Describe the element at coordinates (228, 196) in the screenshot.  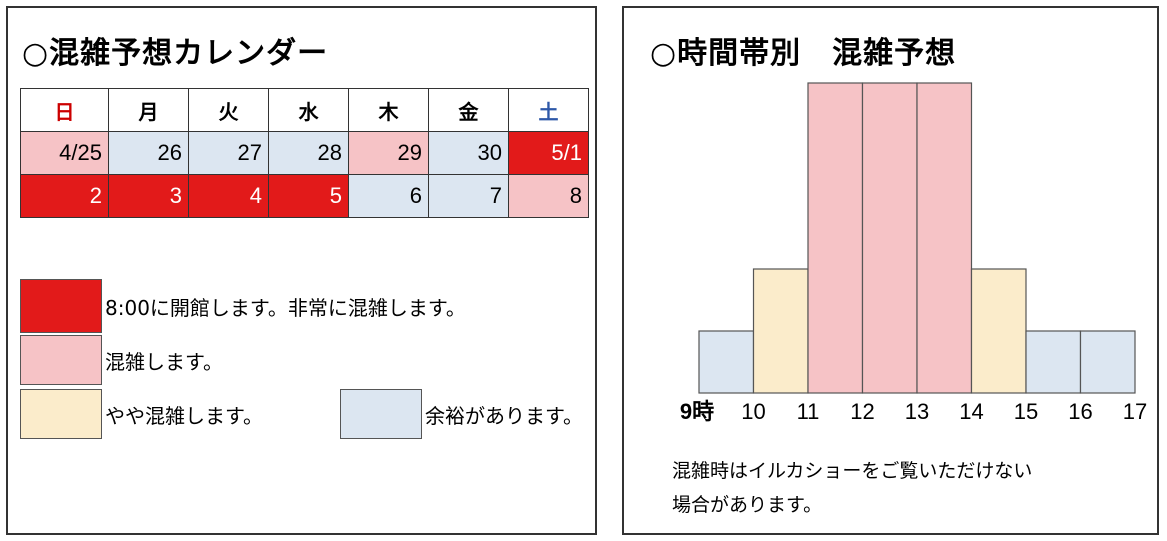
I see `calendar-day: 4` at that location.